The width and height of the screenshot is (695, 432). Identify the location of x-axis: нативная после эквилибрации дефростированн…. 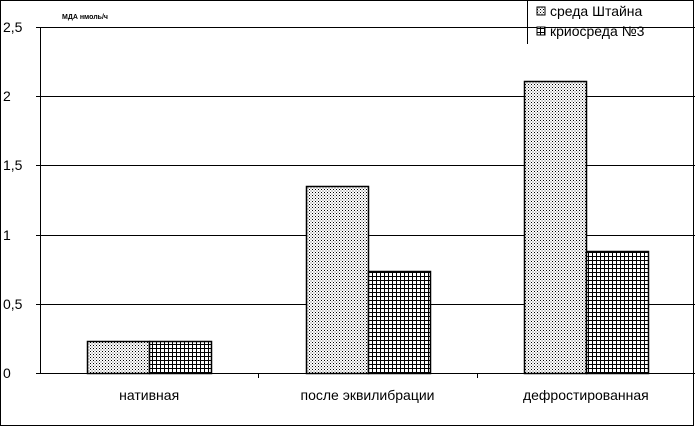
(367, 388).